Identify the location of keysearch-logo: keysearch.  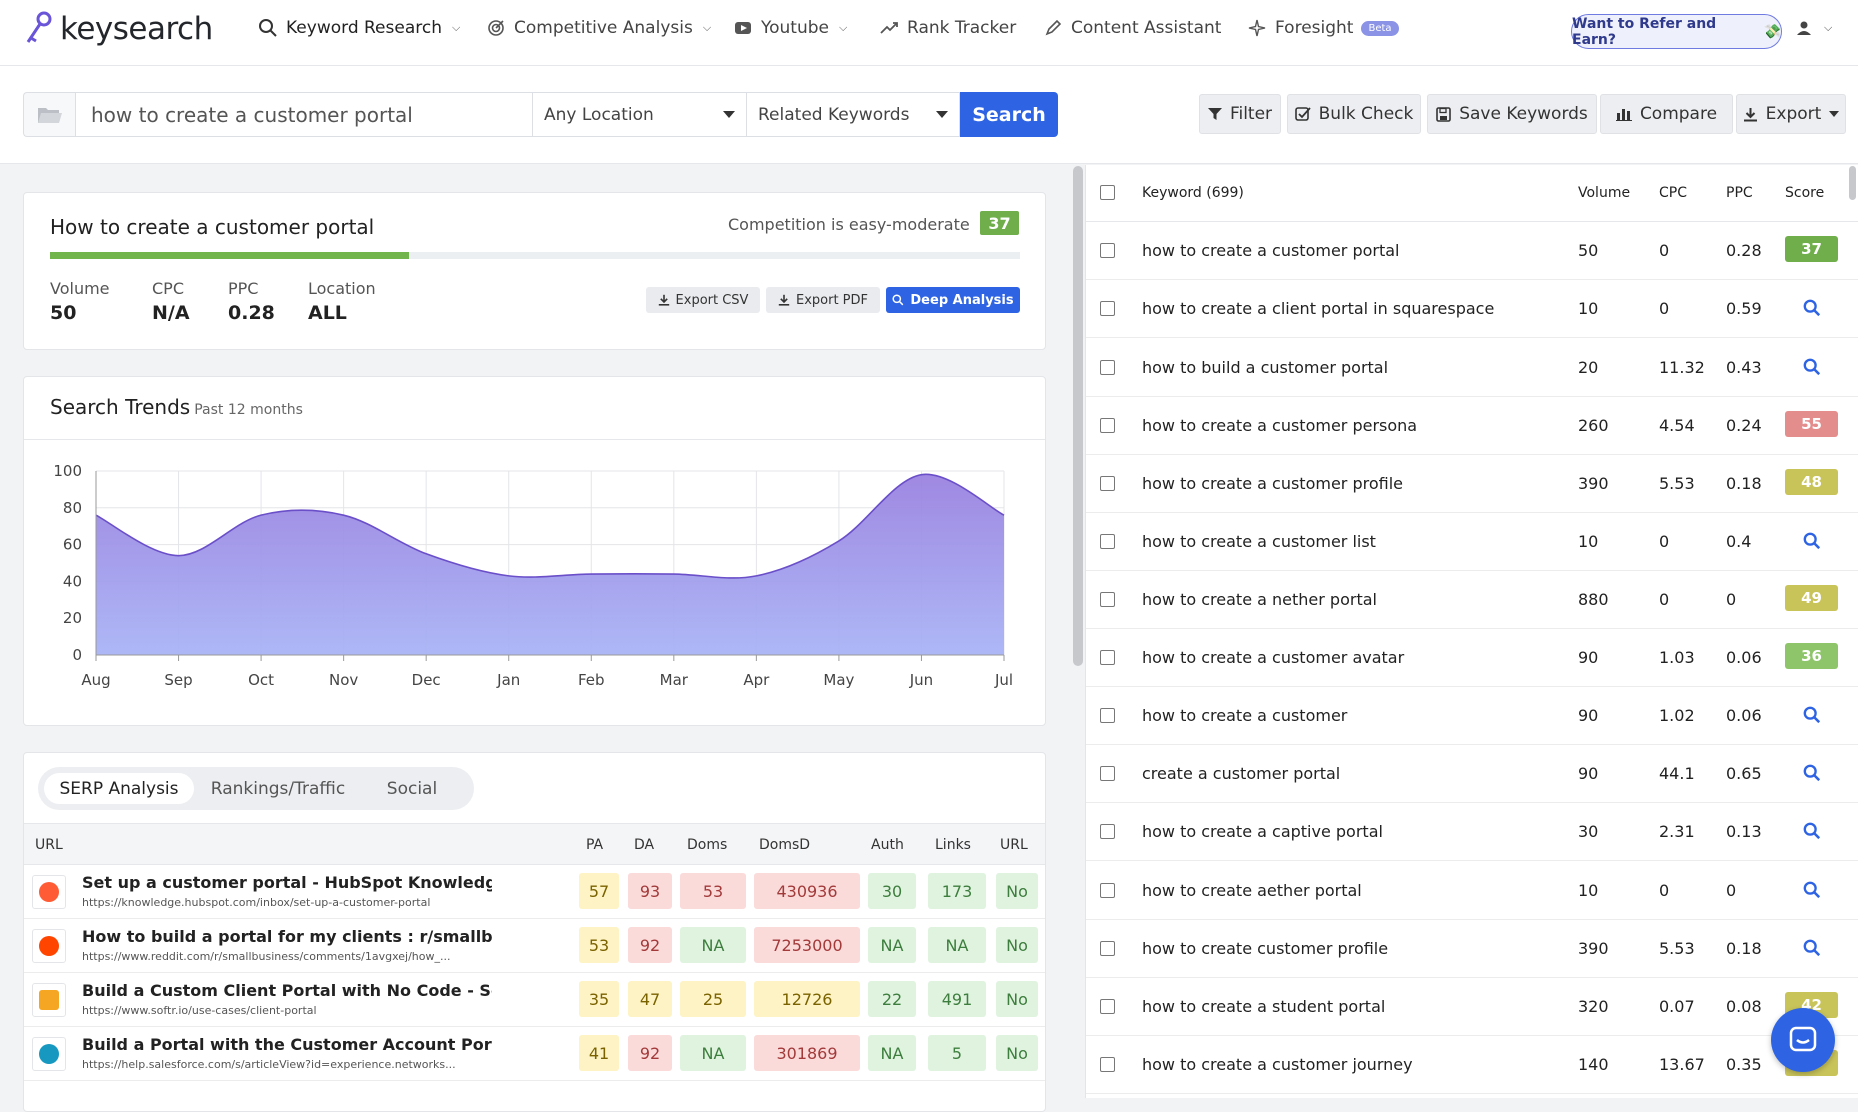
(118, 29).